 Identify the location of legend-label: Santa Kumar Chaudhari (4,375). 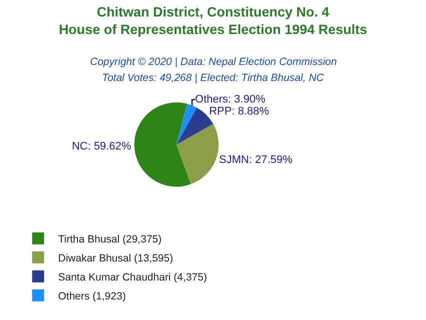
(132, 278).